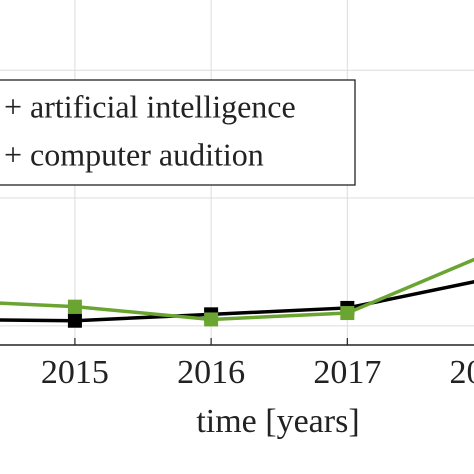 The width and height of the screenshot is (474, 474). I want to click on legend-label: + artificial intelligence, so click(150, 106).